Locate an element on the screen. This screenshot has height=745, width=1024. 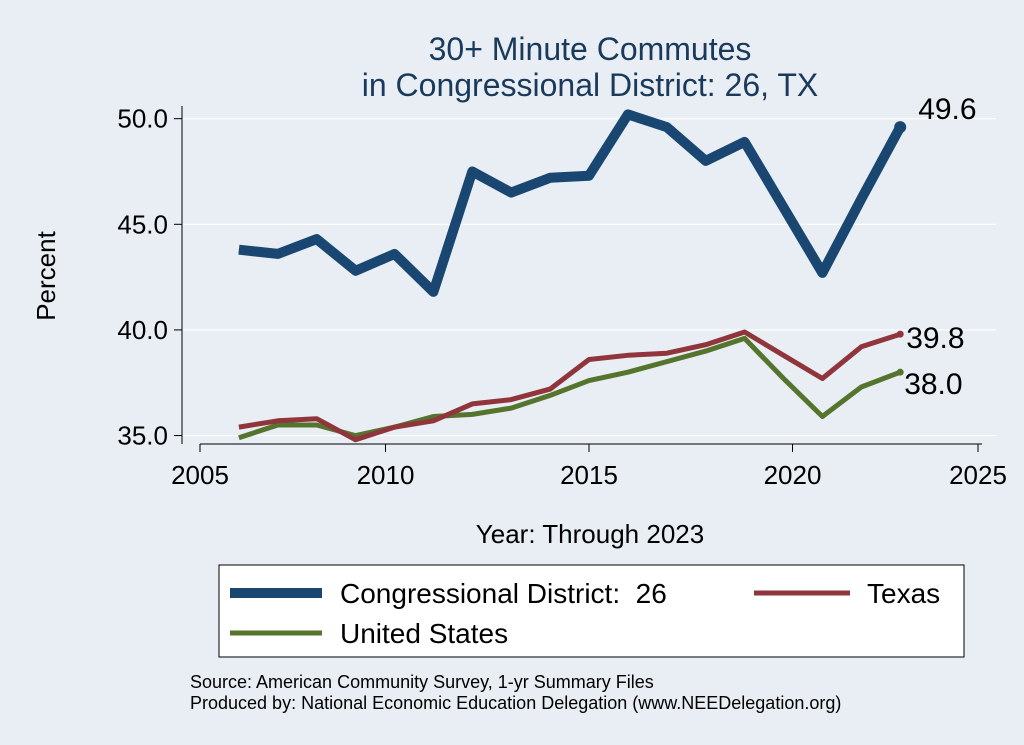
x-axis-title: Year: Through 2023 is located at coordinates (590, 534).